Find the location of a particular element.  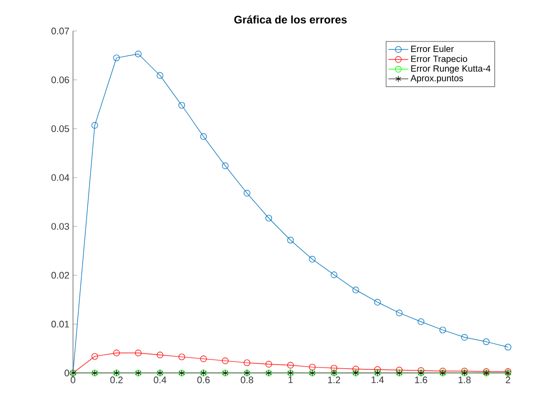

y-tick-label: 0.06 is located at coordinates (60, 80).